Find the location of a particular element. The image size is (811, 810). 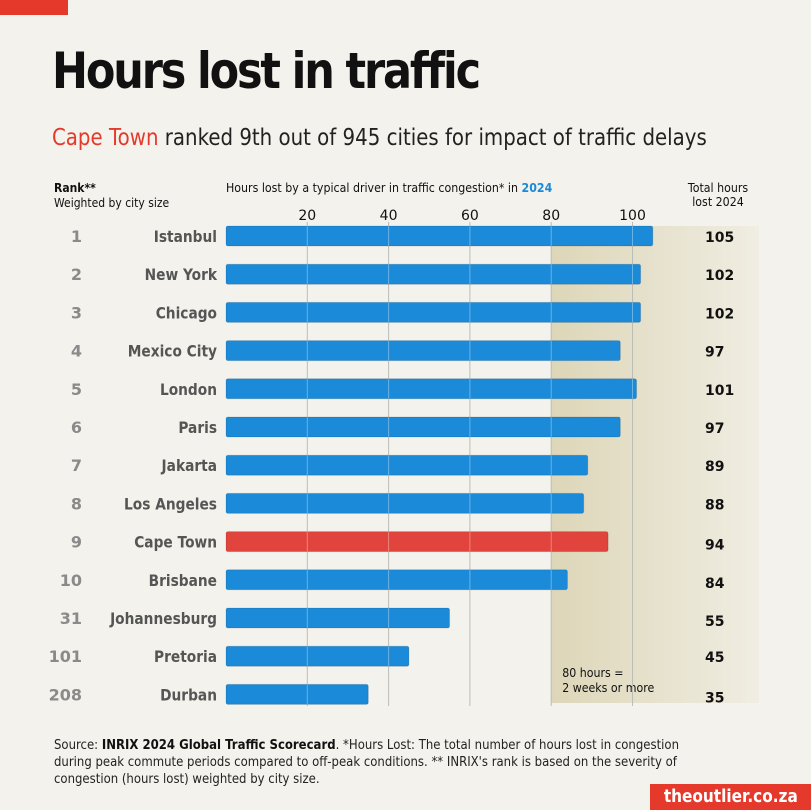

source-label: Source: is located at coordinates (78, 745).